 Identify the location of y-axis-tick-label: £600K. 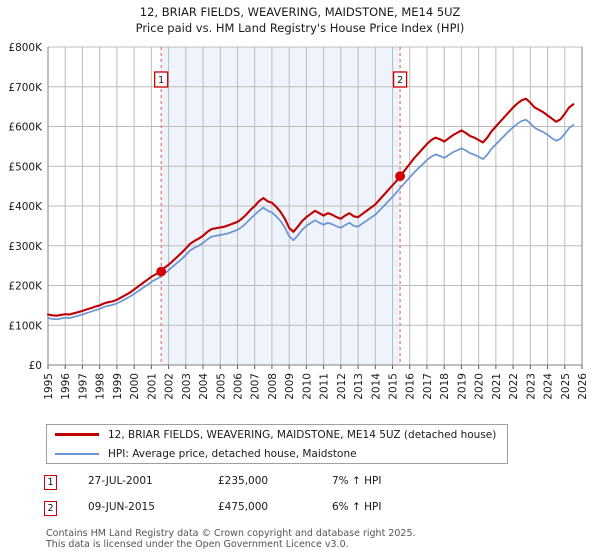
(25, 128).